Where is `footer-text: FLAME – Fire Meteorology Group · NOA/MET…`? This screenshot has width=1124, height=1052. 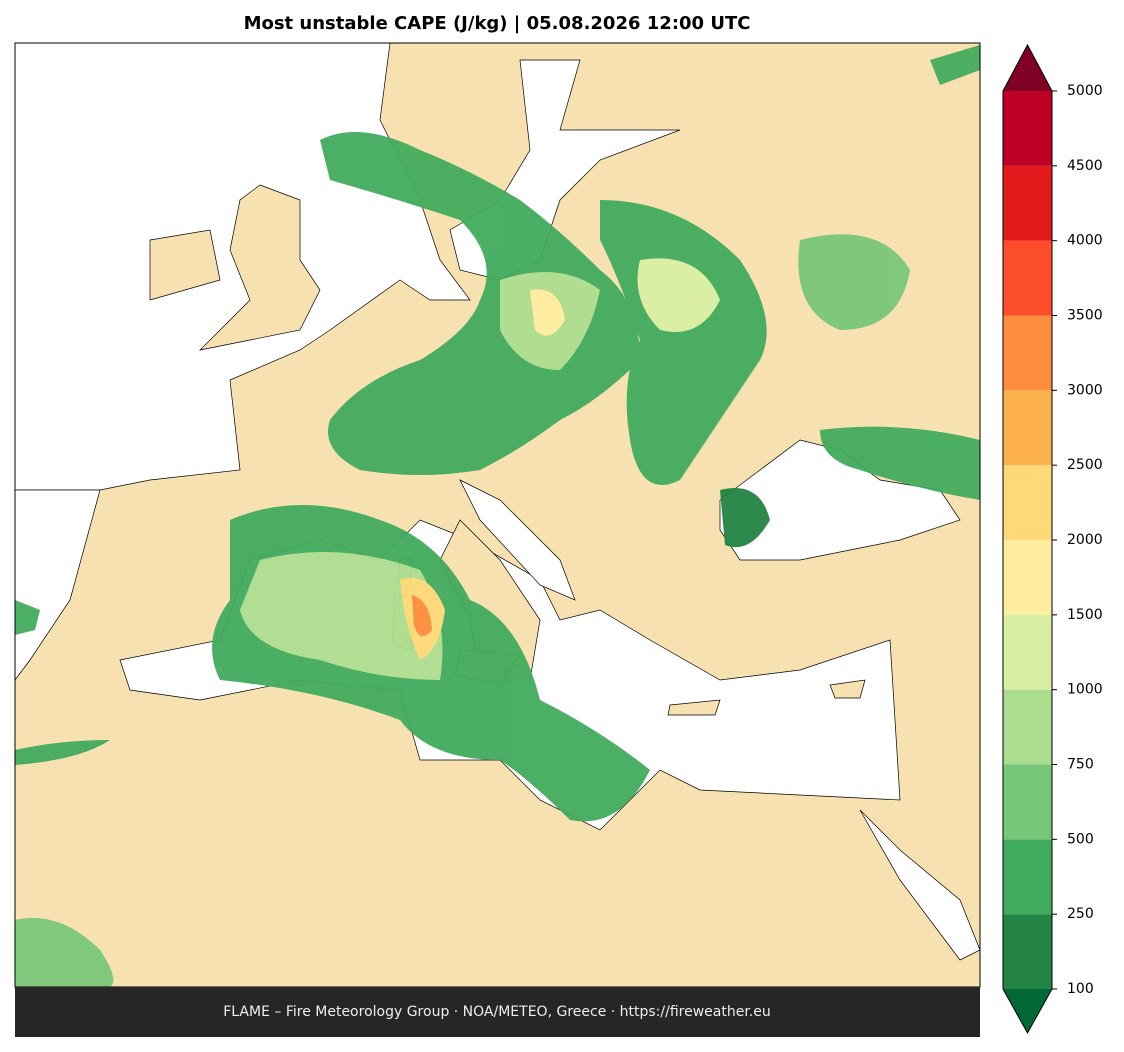
footer-text: FLAME – Fire Meteorology Group · NOA/MET… is located at coordinates (497, 1012).